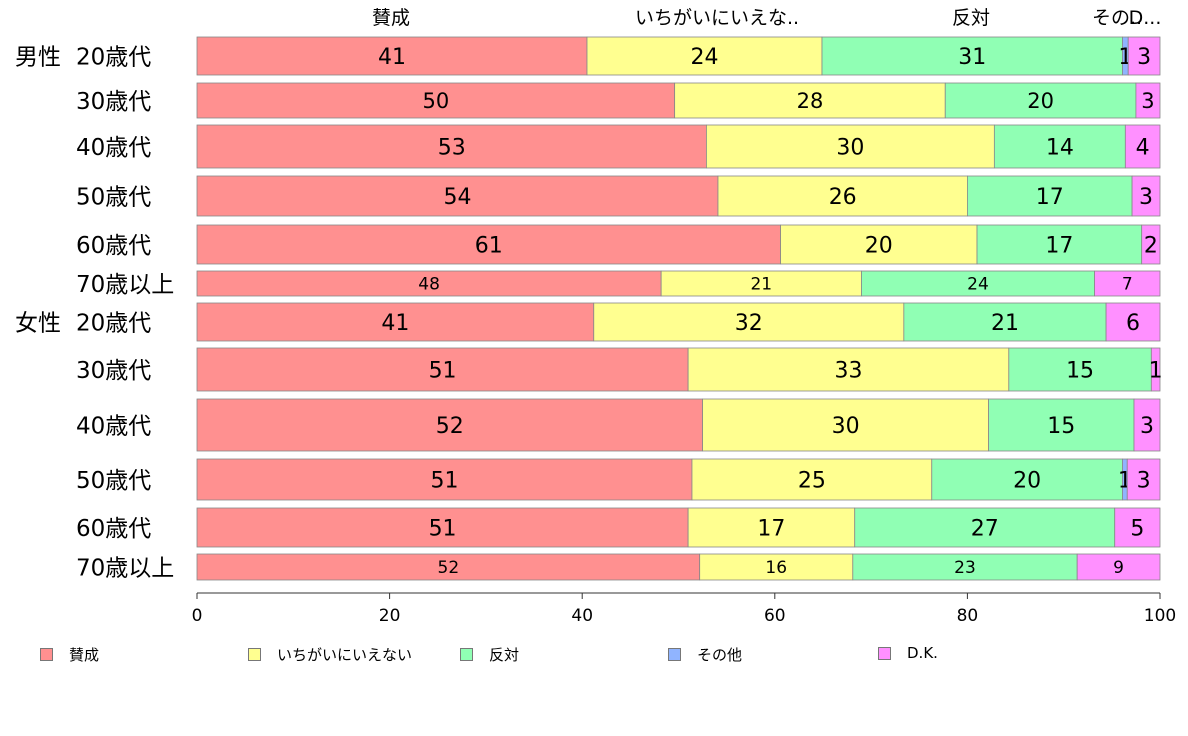 The image size is (1188, 736). What do you see at coordinates (850, 147) in the screenshot?
I see `bar-value-label: 30` at bounding box center [850, 147].